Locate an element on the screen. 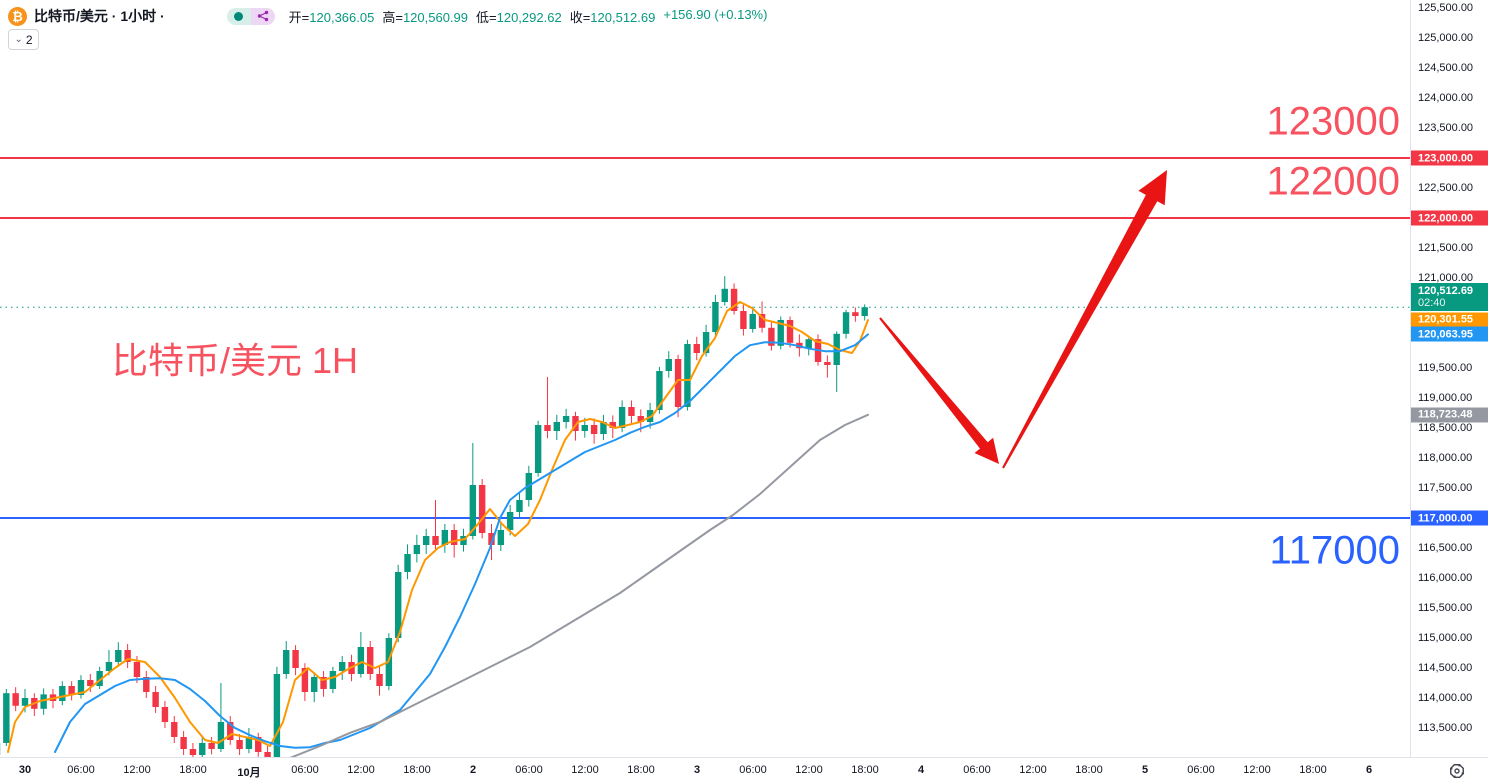 The width and height of the screenshot is (1488, 783). axis-settings-gear-icon is located at coordinates (1457, 771).